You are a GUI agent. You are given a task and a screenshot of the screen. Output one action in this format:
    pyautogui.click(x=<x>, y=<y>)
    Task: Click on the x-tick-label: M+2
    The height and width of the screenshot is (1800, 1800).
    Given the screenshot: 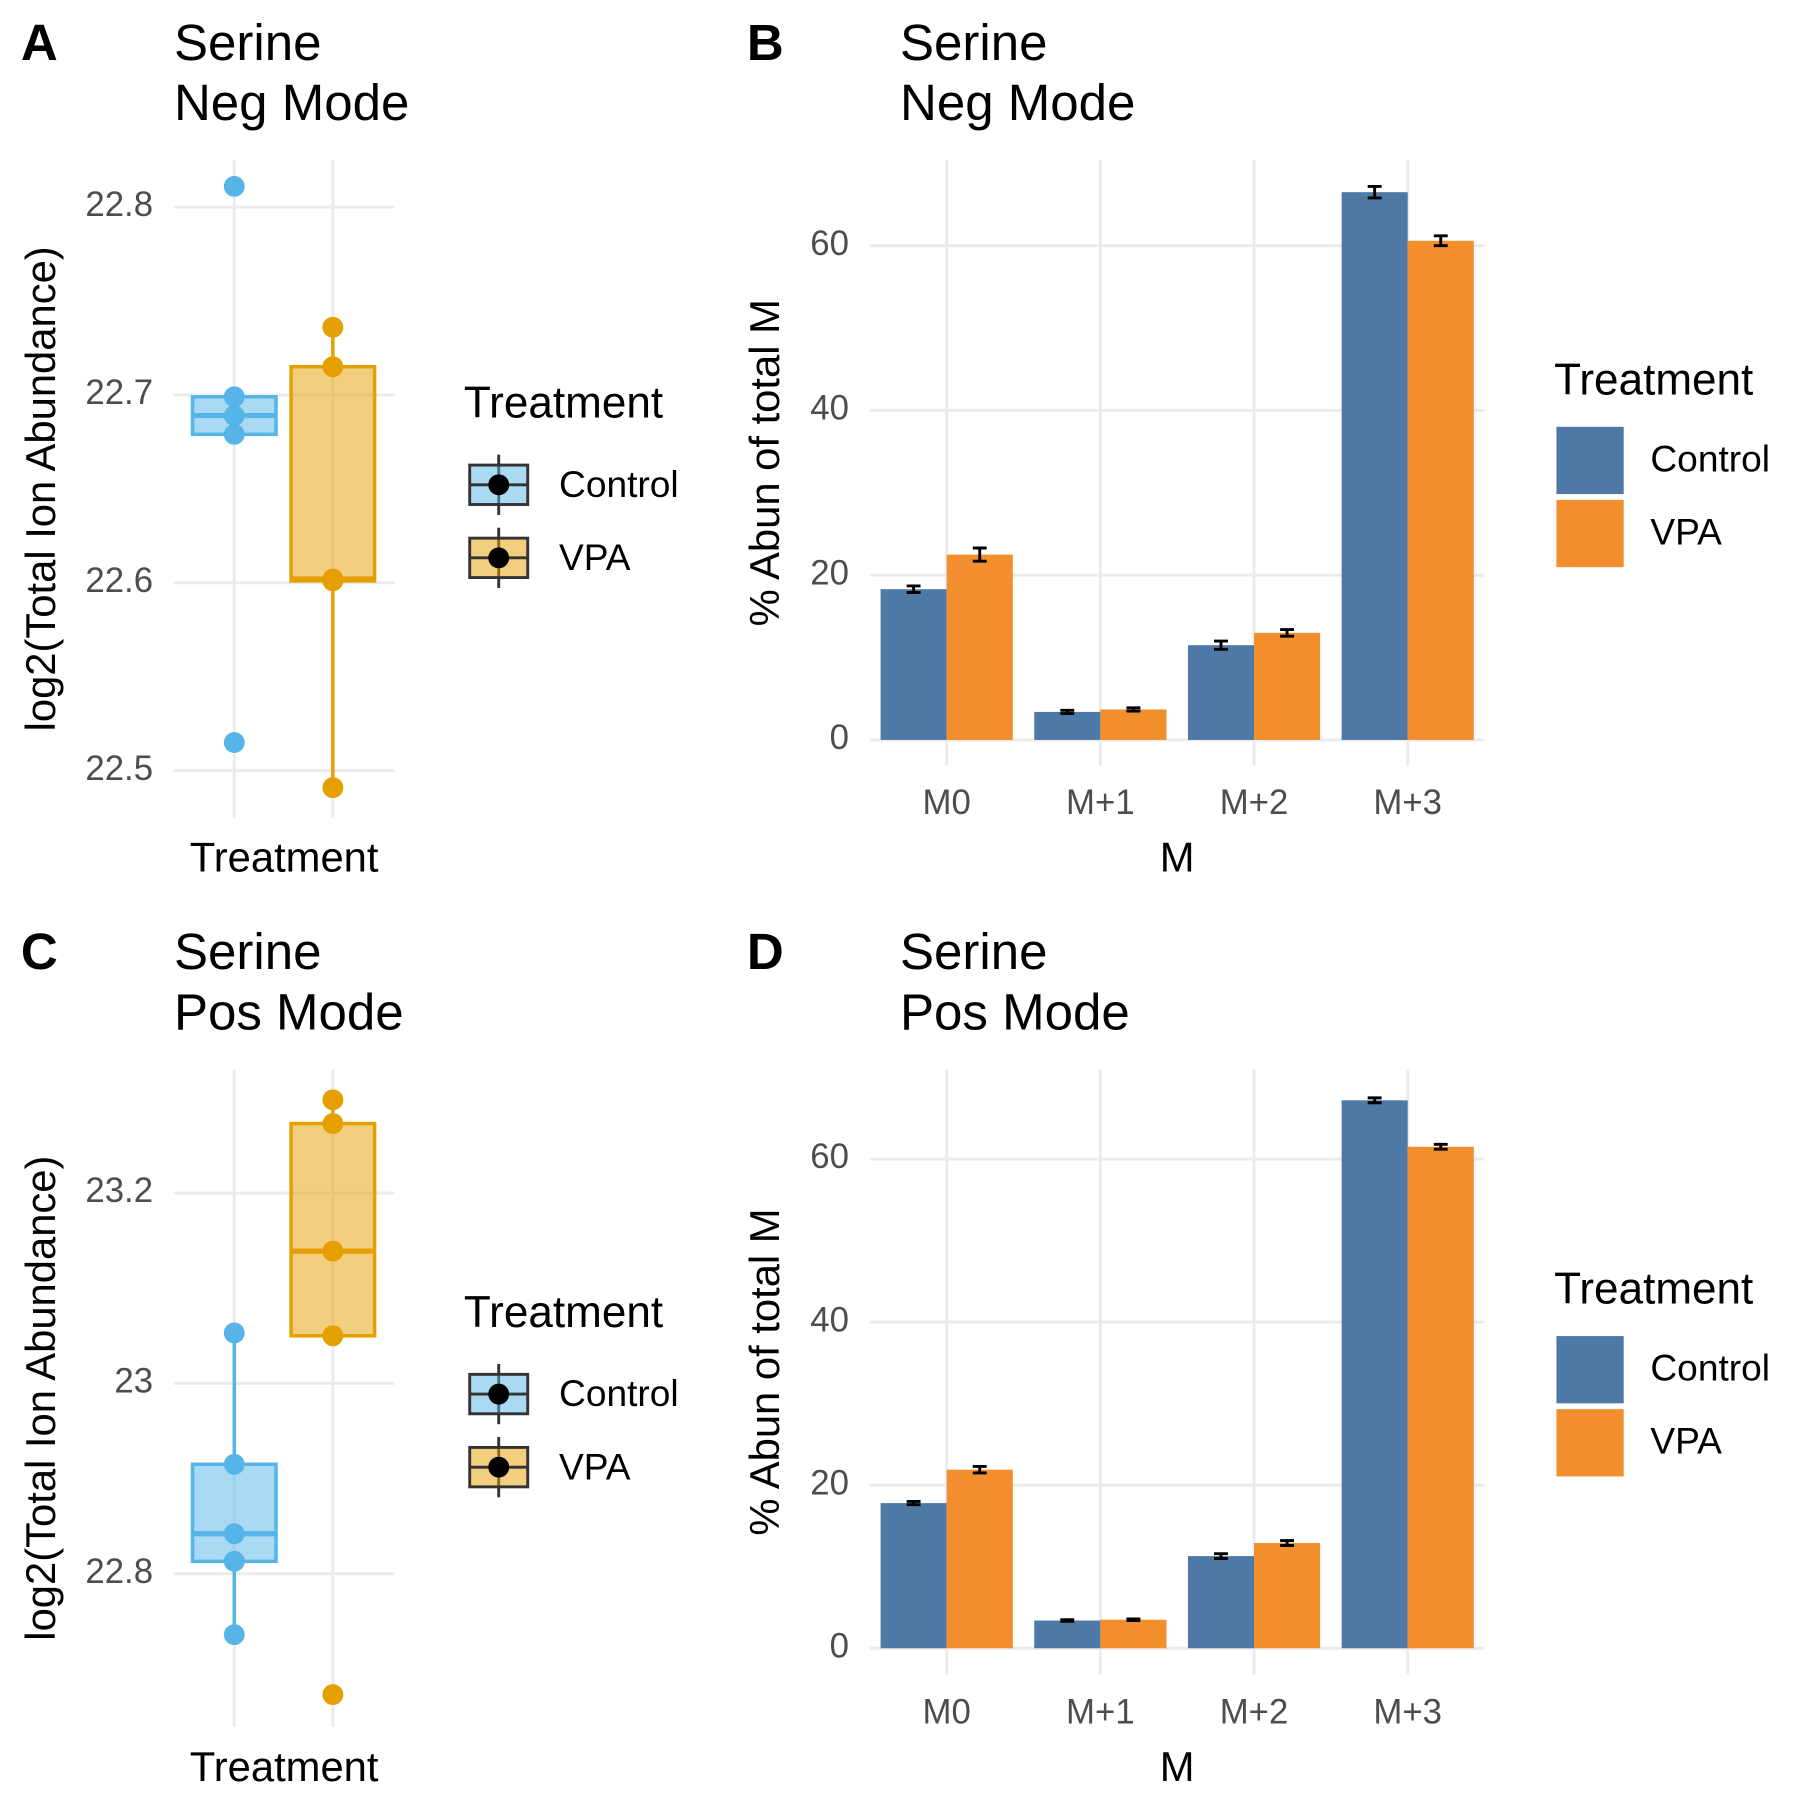 What is the action you would take?
    pyautogui.click(x=1254, y=803)
    